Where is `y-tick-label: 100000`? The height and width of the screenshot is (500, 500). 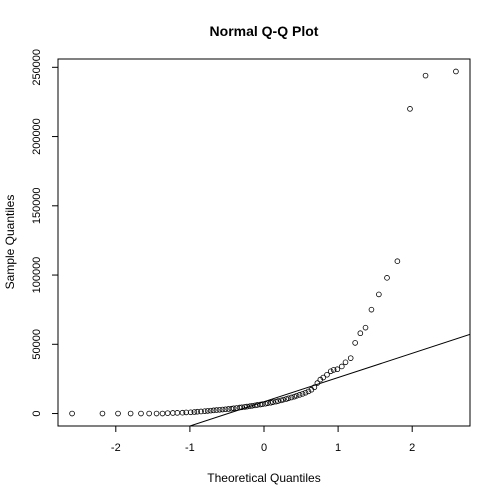 y-tick-label: 100000 is located at coordinates (37, 275).